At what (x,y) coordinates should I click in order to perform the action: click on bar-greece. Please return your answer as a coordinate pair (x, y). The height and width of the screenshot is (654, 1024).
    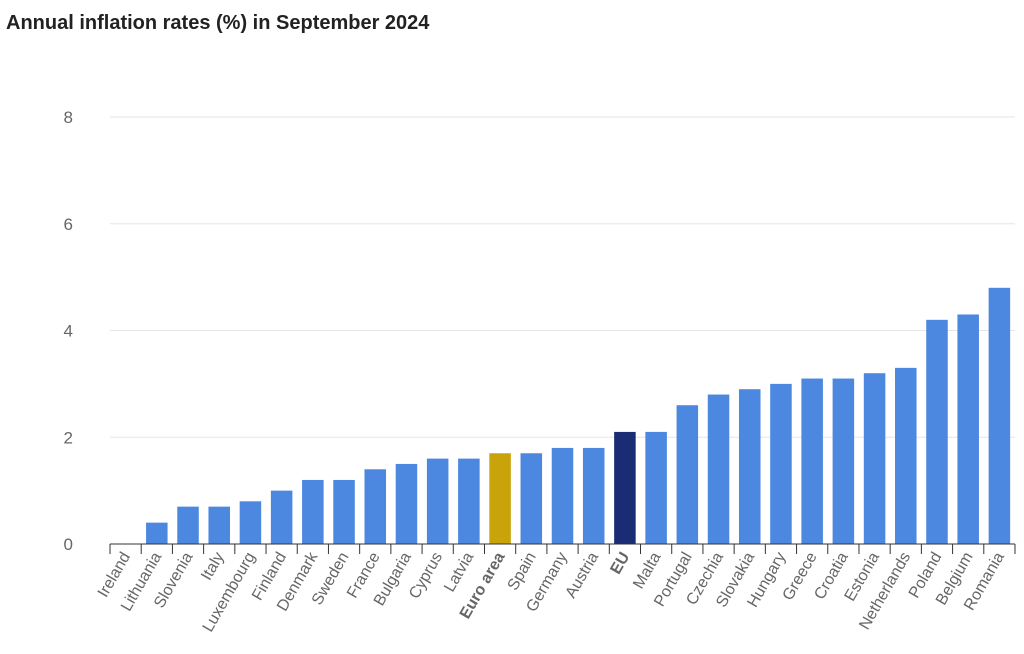
    Looking at the image, I should click on (812, 461).